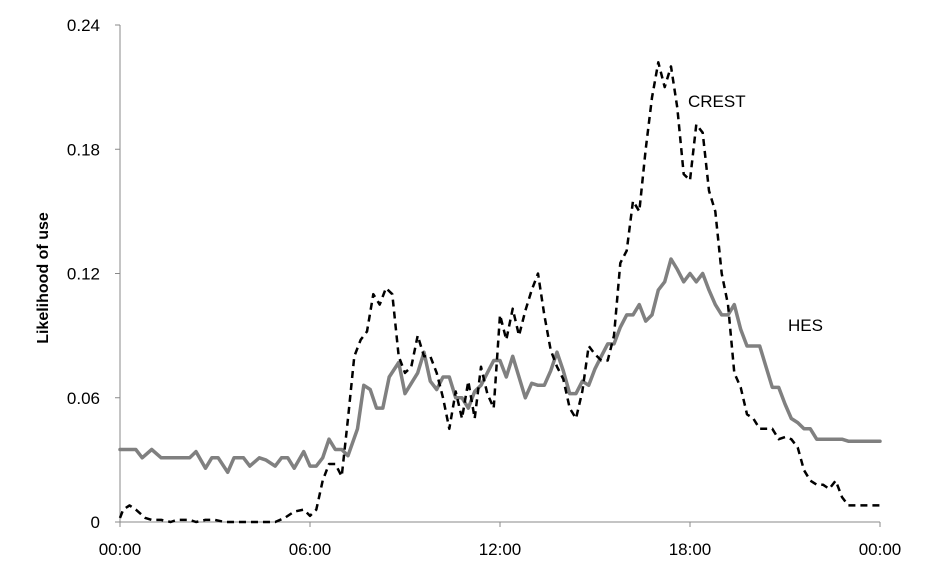  Describe the element at coordinates (690, 549) in the screenshot. I see `x-tick-label: 18:00` at that location.